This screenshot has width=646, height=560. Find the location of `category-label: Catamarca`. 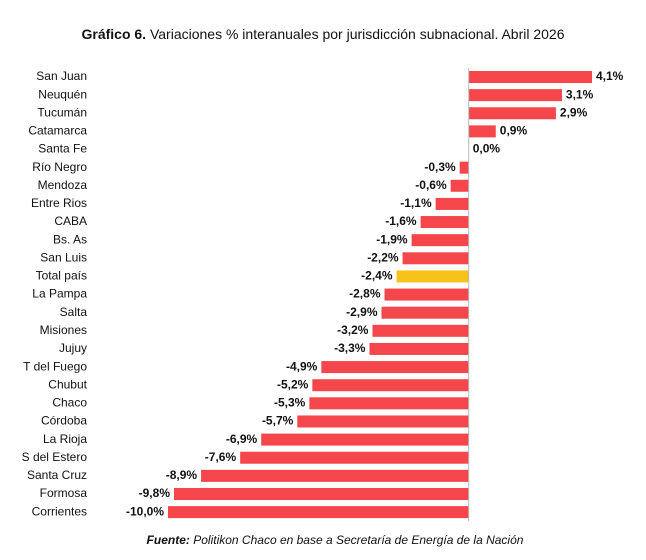

category-label: Catamarca is located at coordinates (57, 131).